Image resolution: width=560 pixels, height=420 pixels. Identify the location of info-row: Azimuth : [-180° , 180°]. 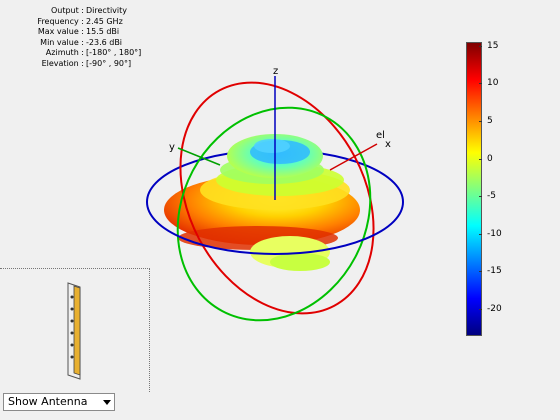
(75, 53).